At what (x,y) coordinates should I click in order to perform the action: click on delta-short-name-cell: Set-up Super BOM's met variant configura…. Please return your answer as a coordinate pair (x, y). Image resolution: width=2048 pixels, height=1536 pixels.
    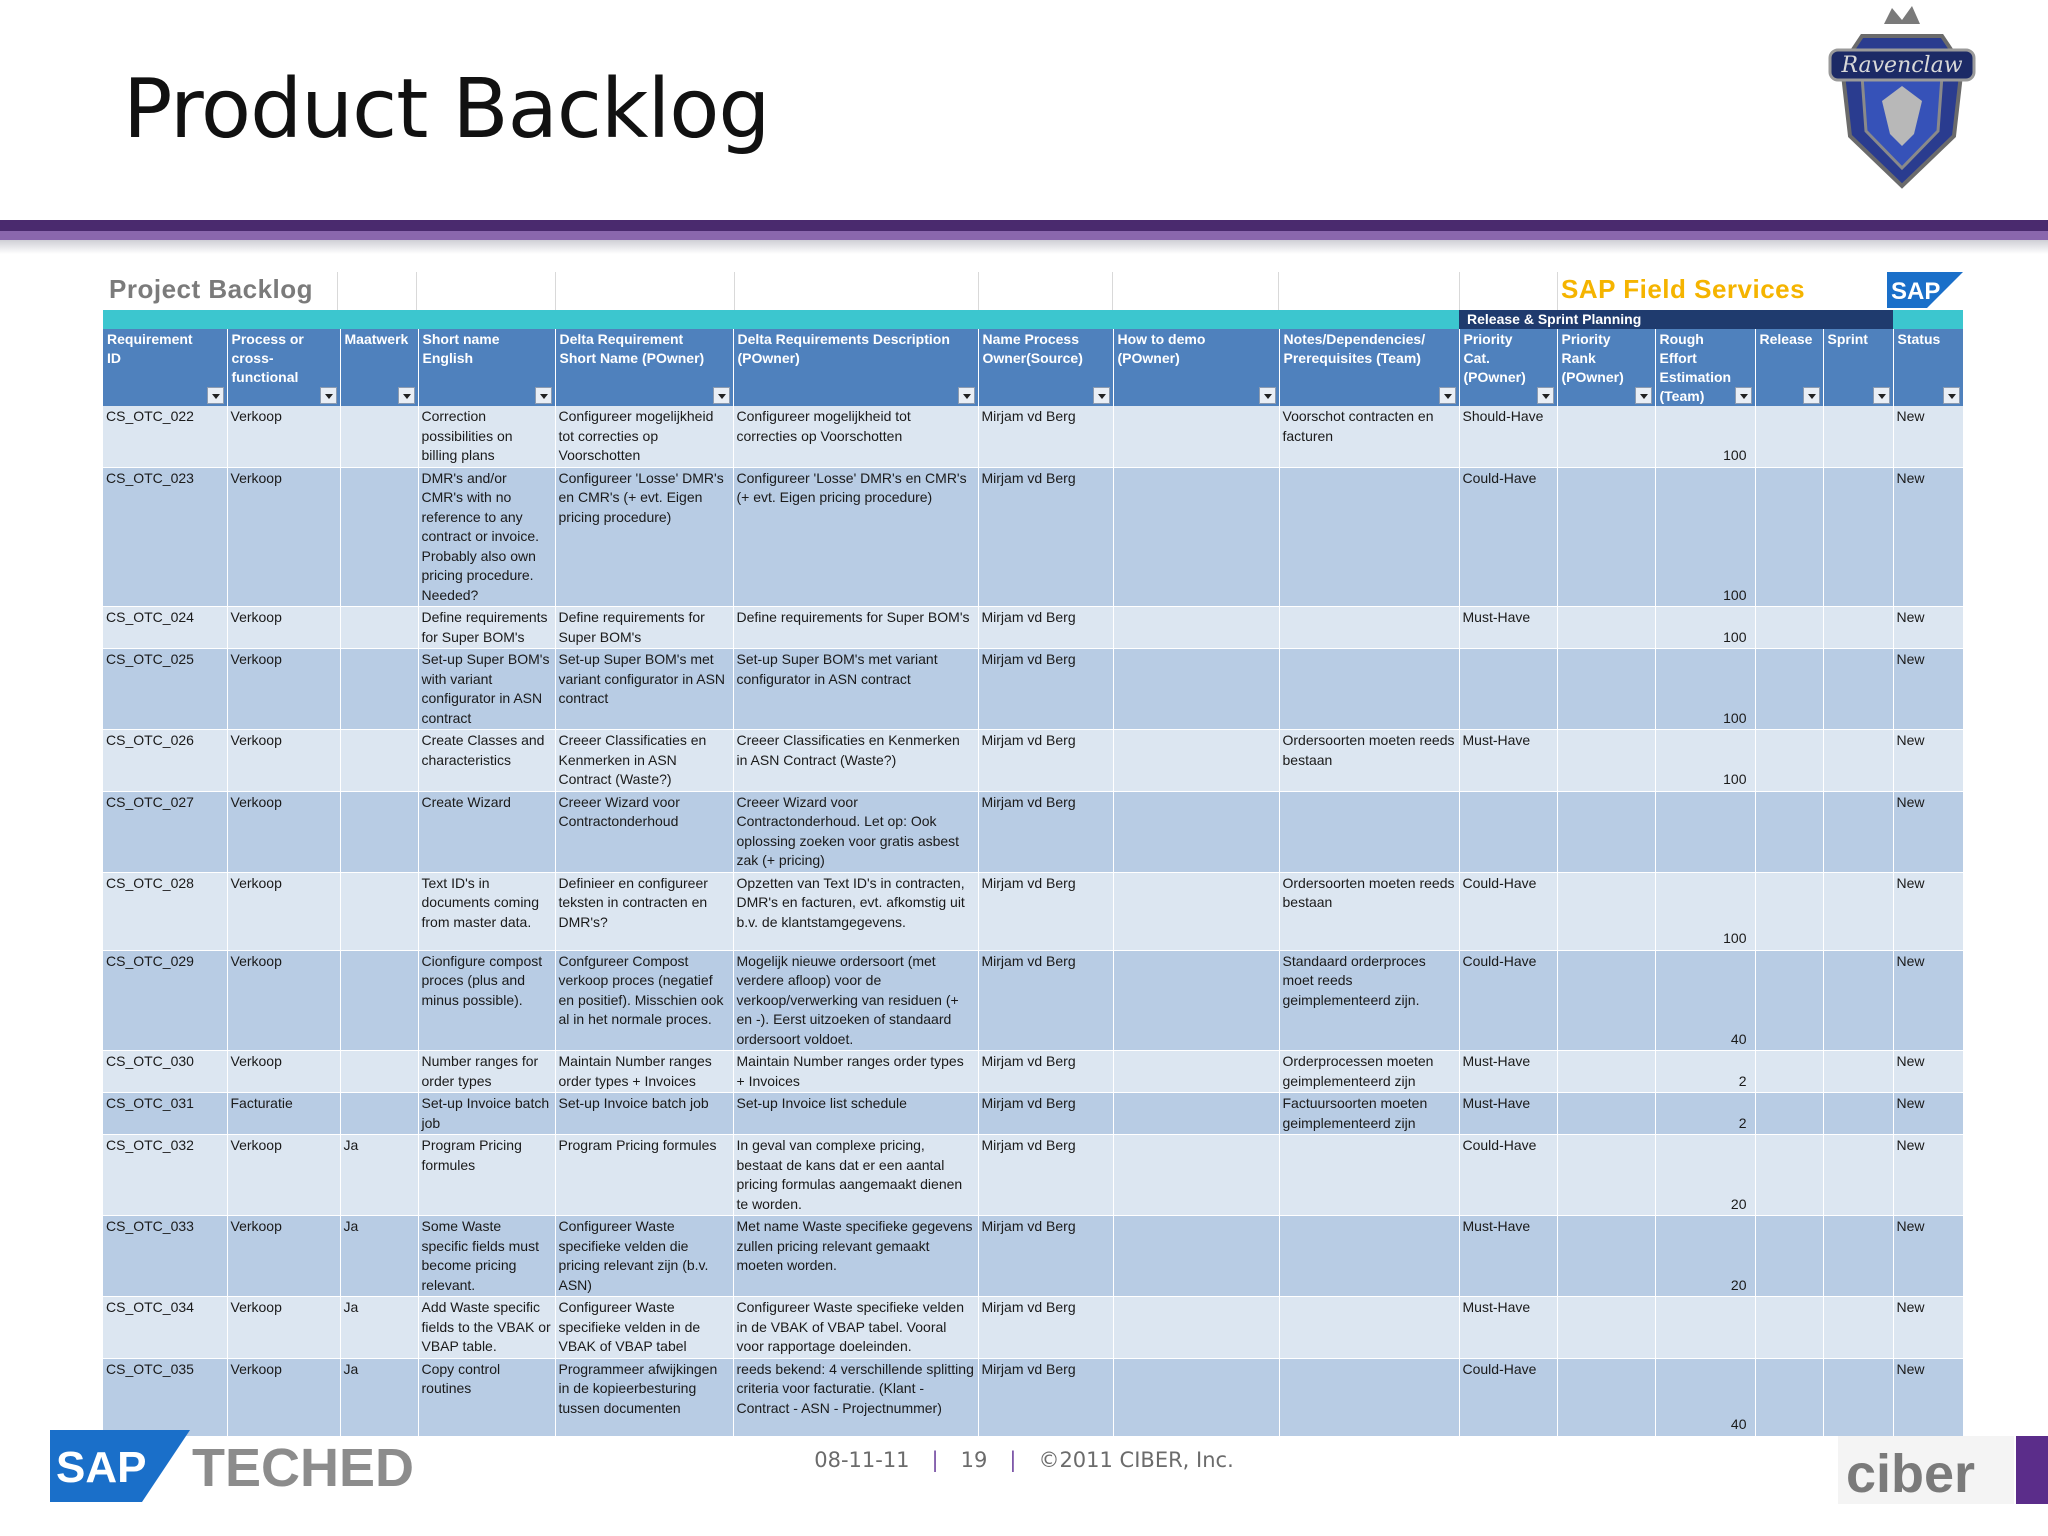
    Looking at the image, I should click on (644, 689).